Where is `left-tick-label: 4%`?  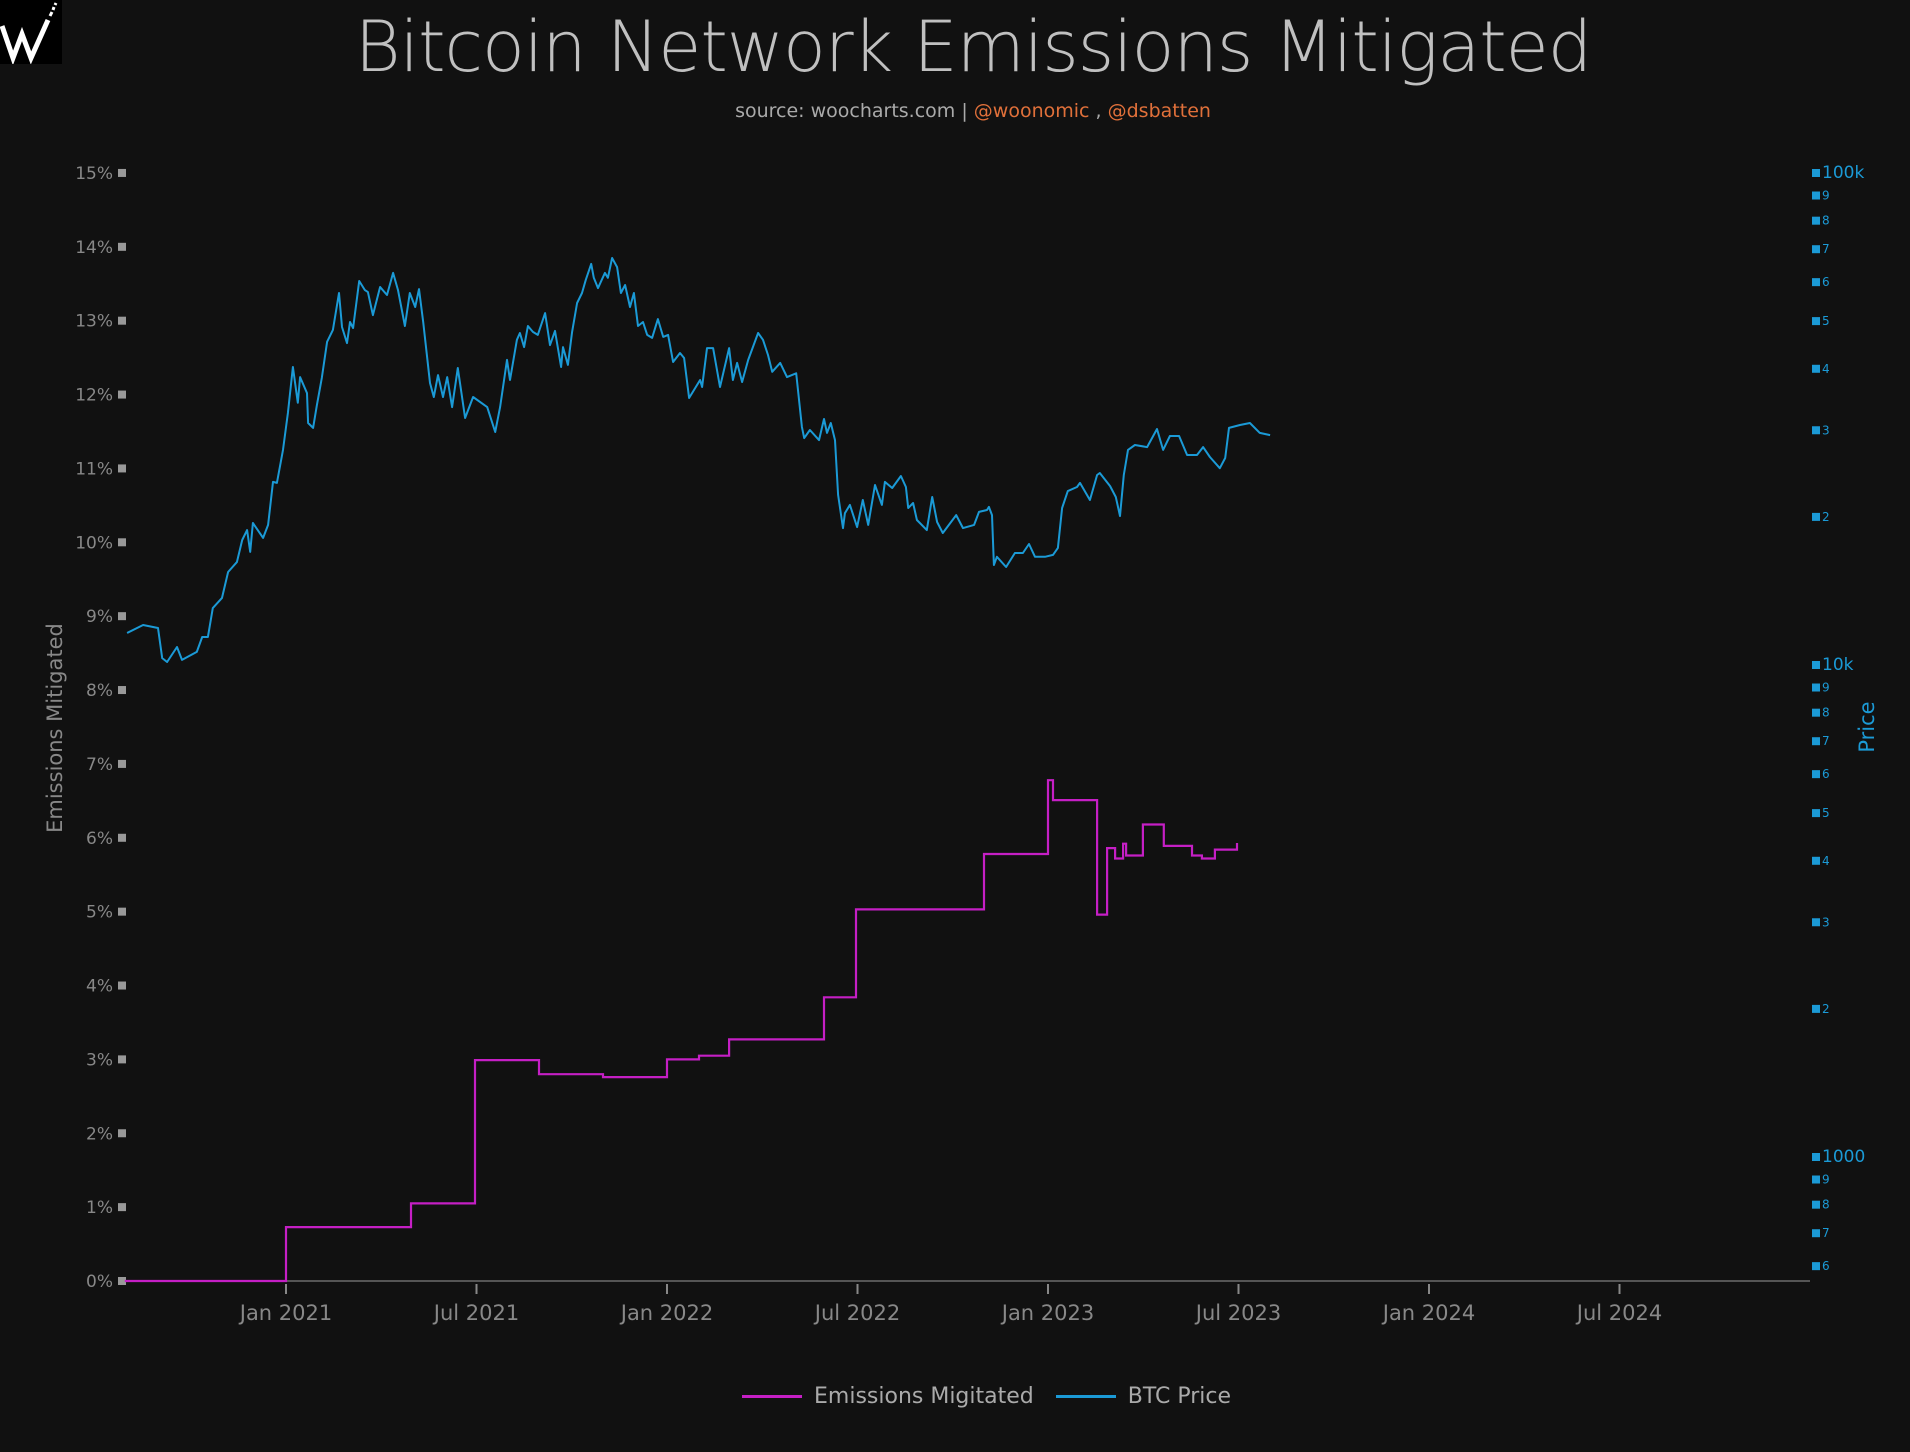 left-tick-label: 4% is located at coordinates (99, 987).